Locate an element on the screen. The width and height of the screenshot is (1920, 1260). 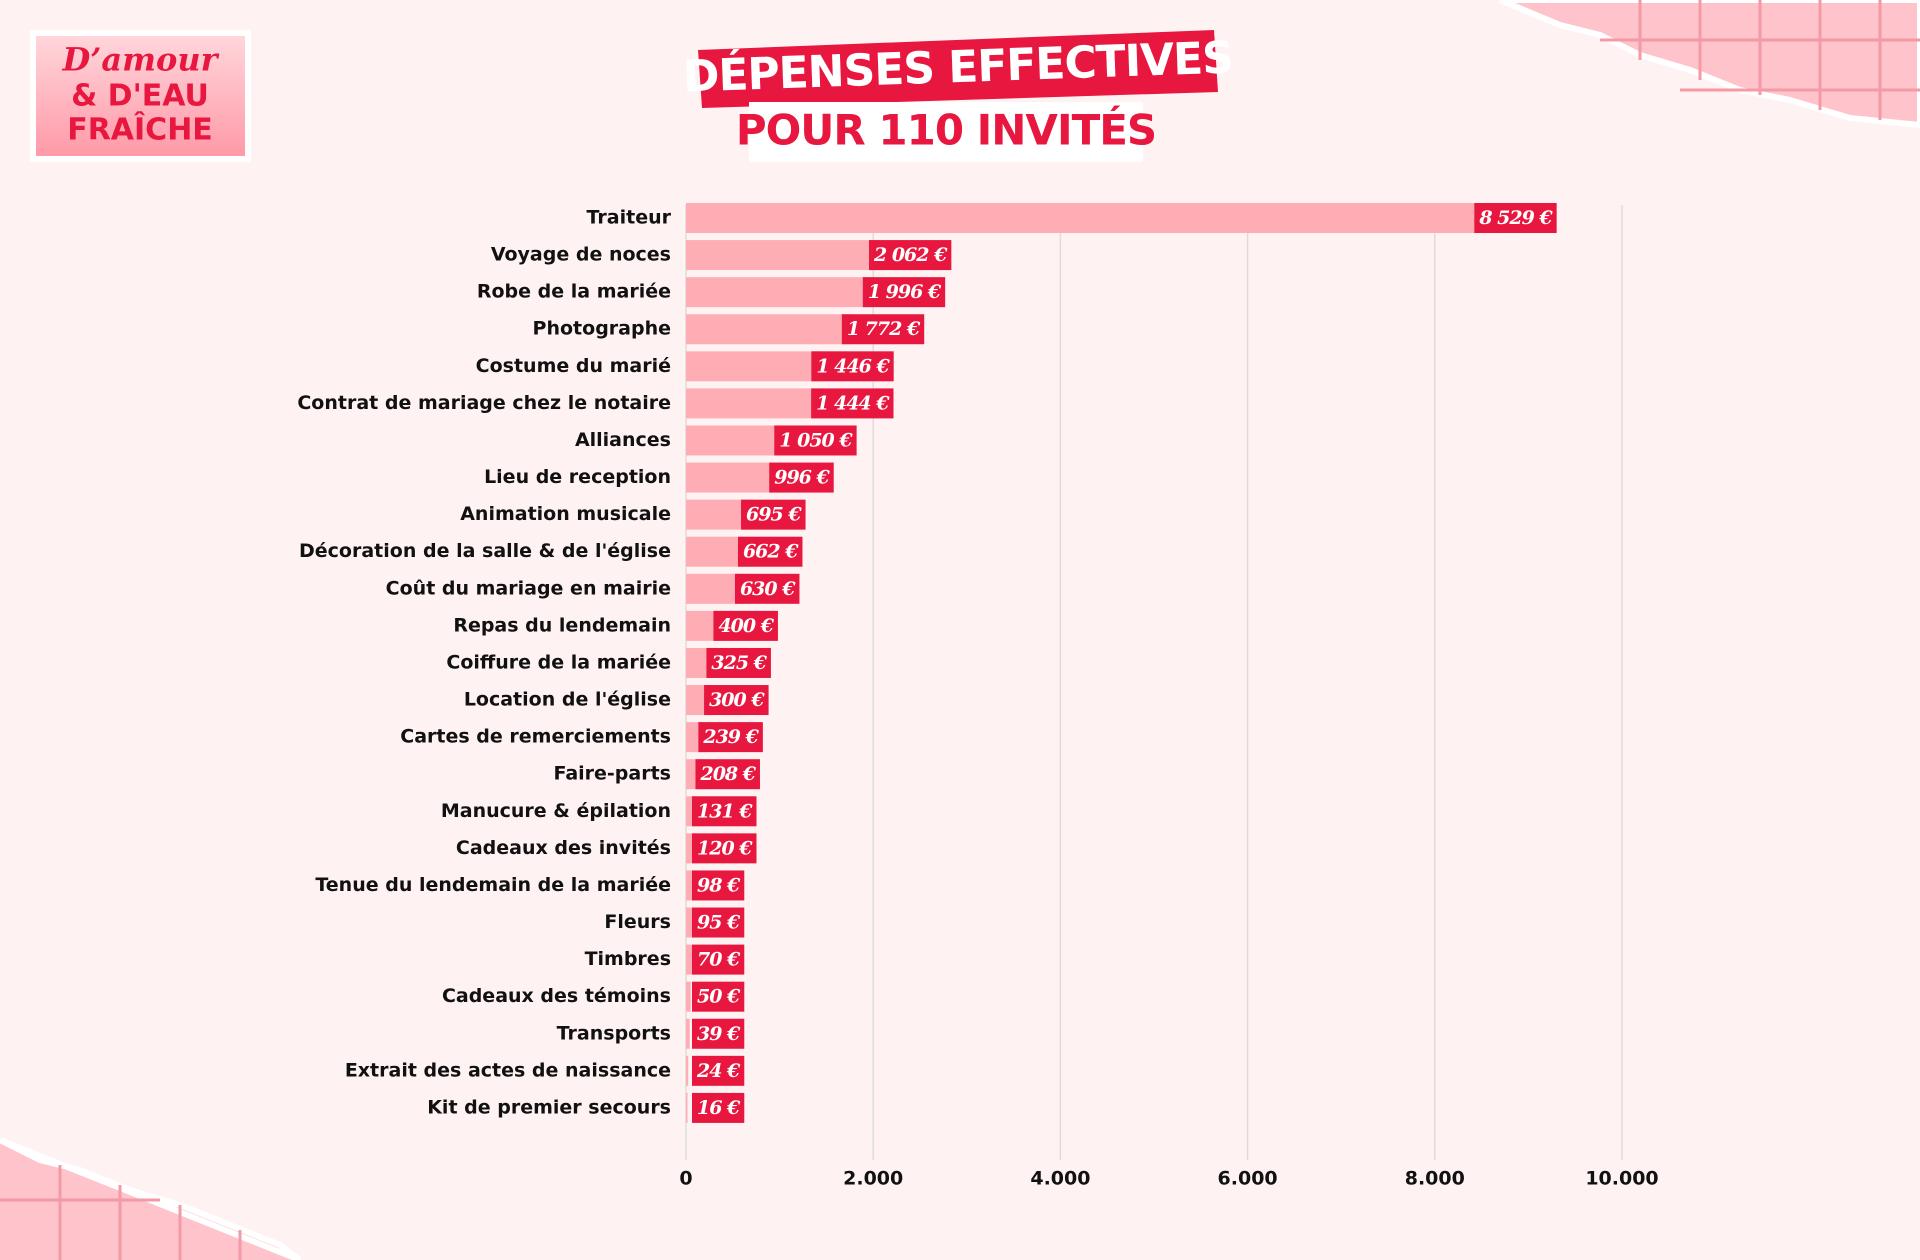
y-tick-label: Faire-parts is located at coordinates (612, 774).